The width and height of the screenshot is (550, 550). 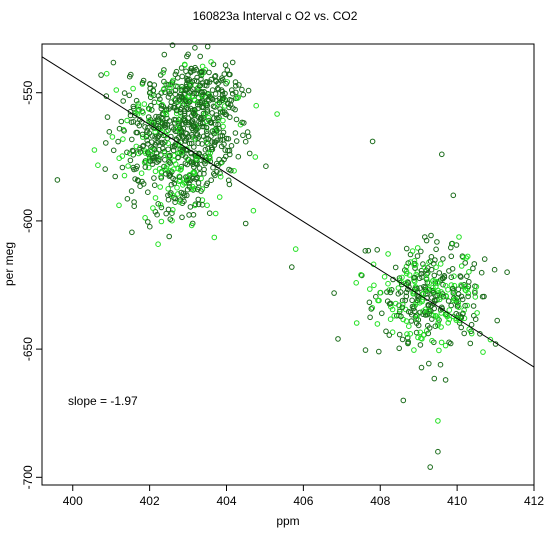 I want to click on x-tick-label: 410, so click(x=457, y=501).